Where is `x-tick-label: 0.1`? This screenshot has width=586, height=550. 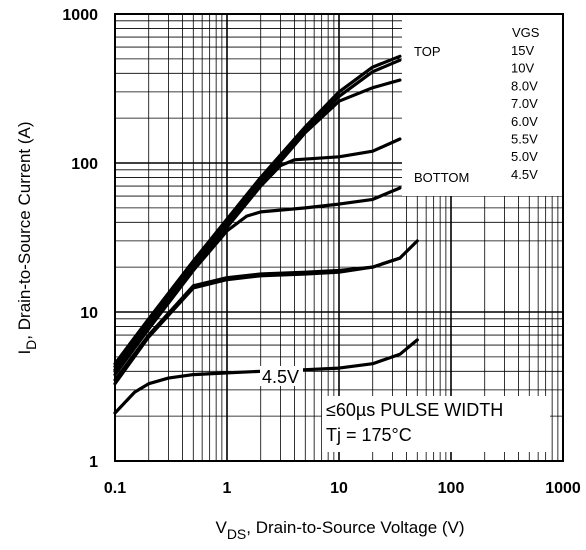 x-tick-label: 0.1 is located at coordinates (115, 488).